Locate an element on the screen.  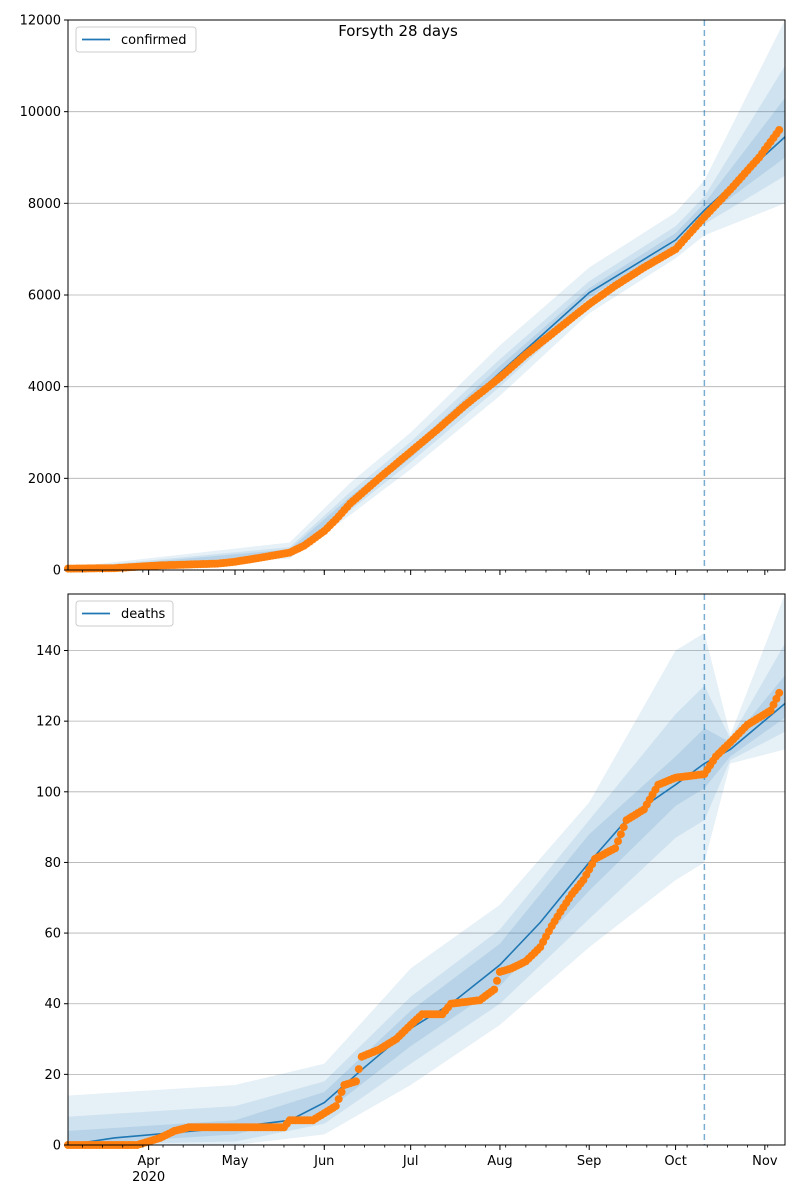
confirmed-y-tick-label: 6000 is located at coordinates (44, 296).